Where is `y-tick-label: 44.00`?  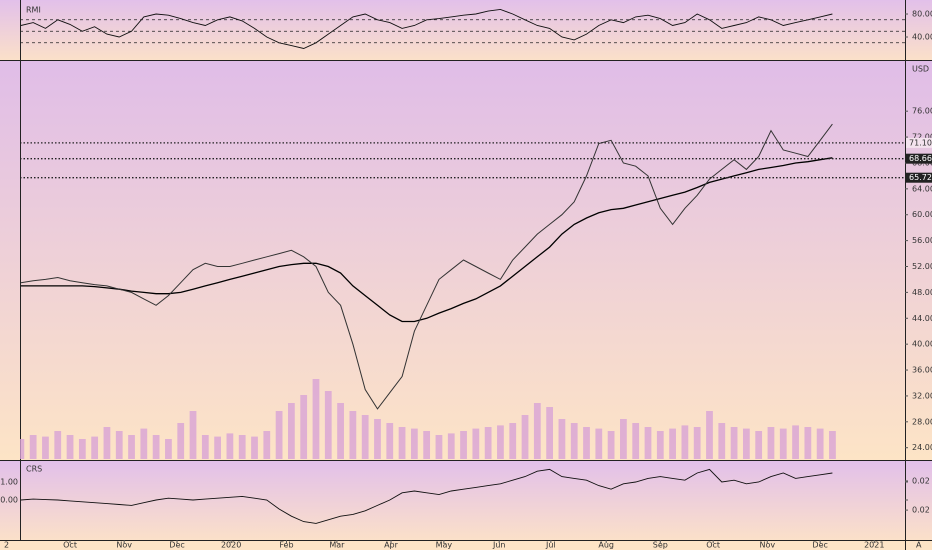
y-tick-label: 44.00 is located at coordinates (922, 318).